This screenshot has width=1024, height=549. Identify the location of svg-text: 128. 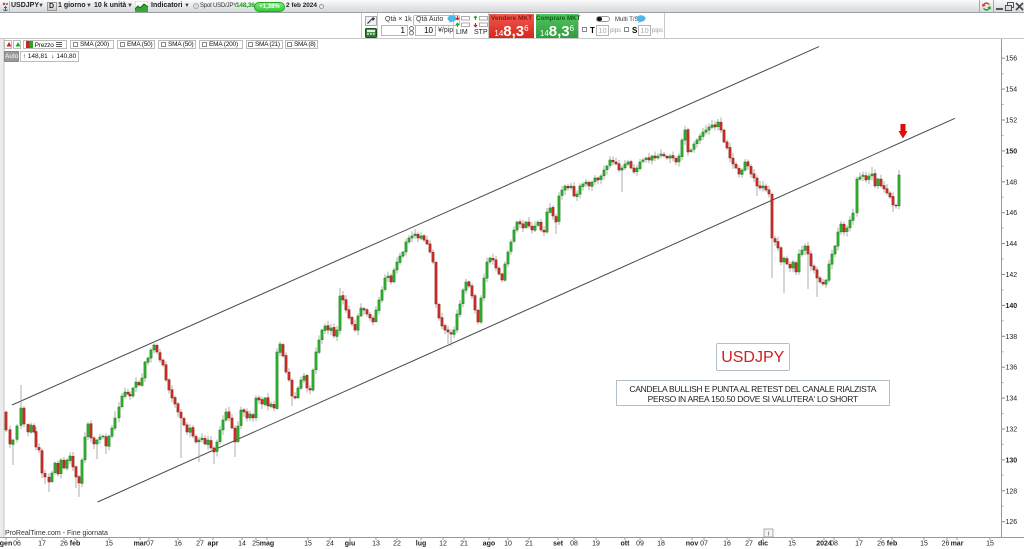
(1012, 491).